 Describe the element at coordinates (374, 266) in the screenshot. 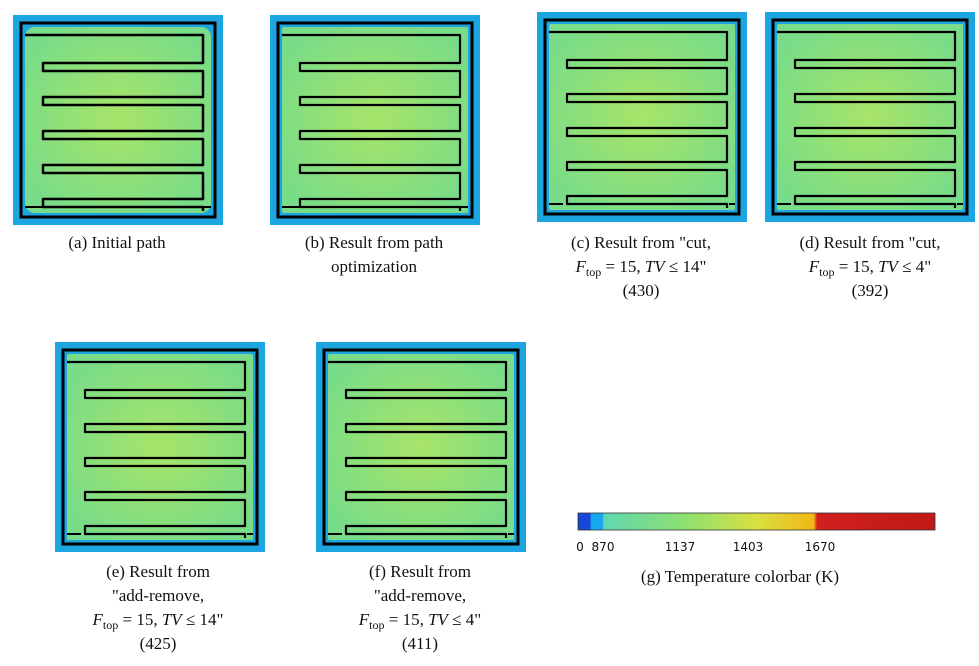

I see `caption-line: optimization` at that location.